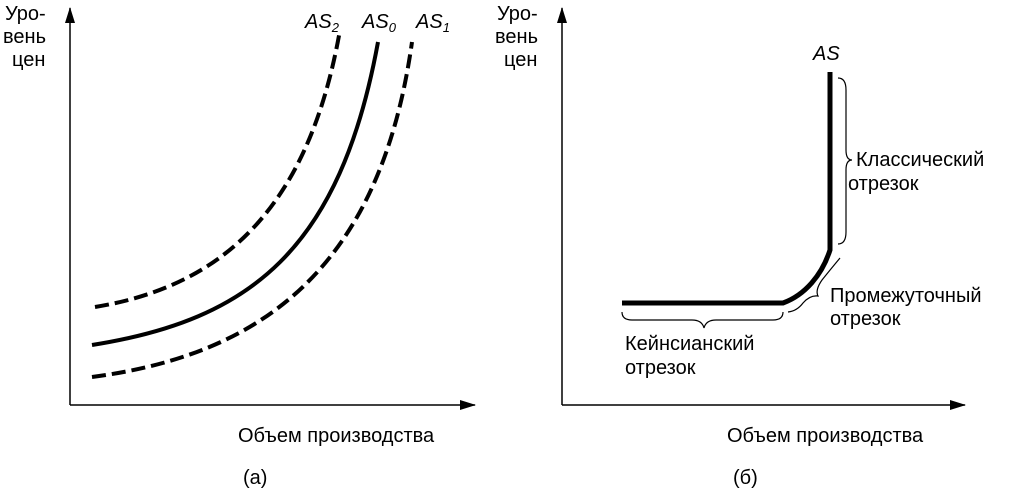 The width and height of the screenshot is (1019, 491). What do you see at coordinates (689, 344) in the screenshot?
I see `segment-label: Кейнсианский` at bounding box center [689, 344].